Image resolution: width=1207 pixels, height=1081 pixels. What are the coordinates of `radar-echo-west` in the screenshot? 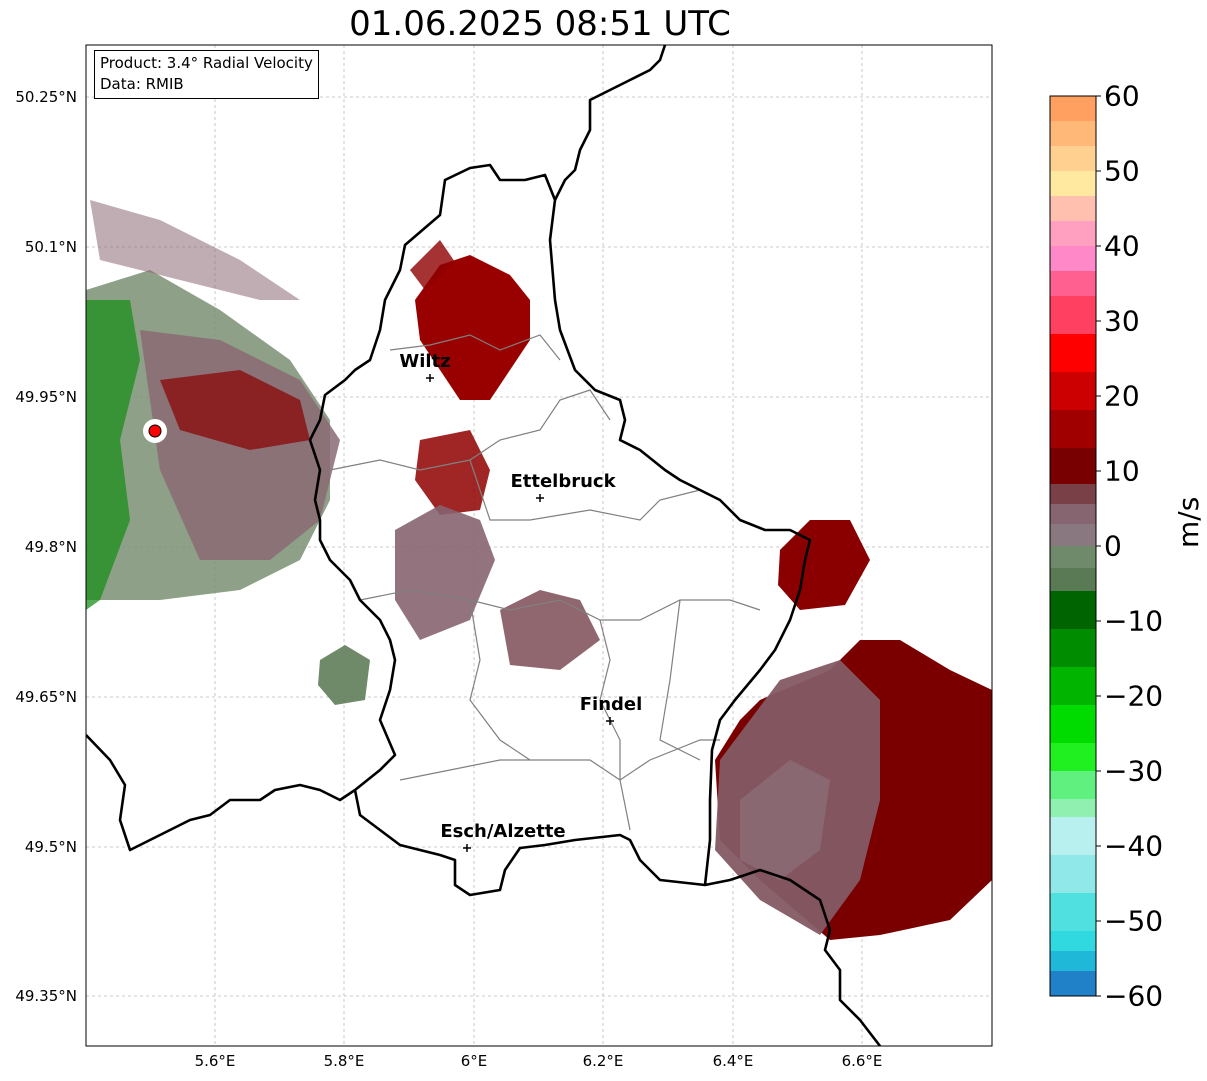 It's located at (213, 405).